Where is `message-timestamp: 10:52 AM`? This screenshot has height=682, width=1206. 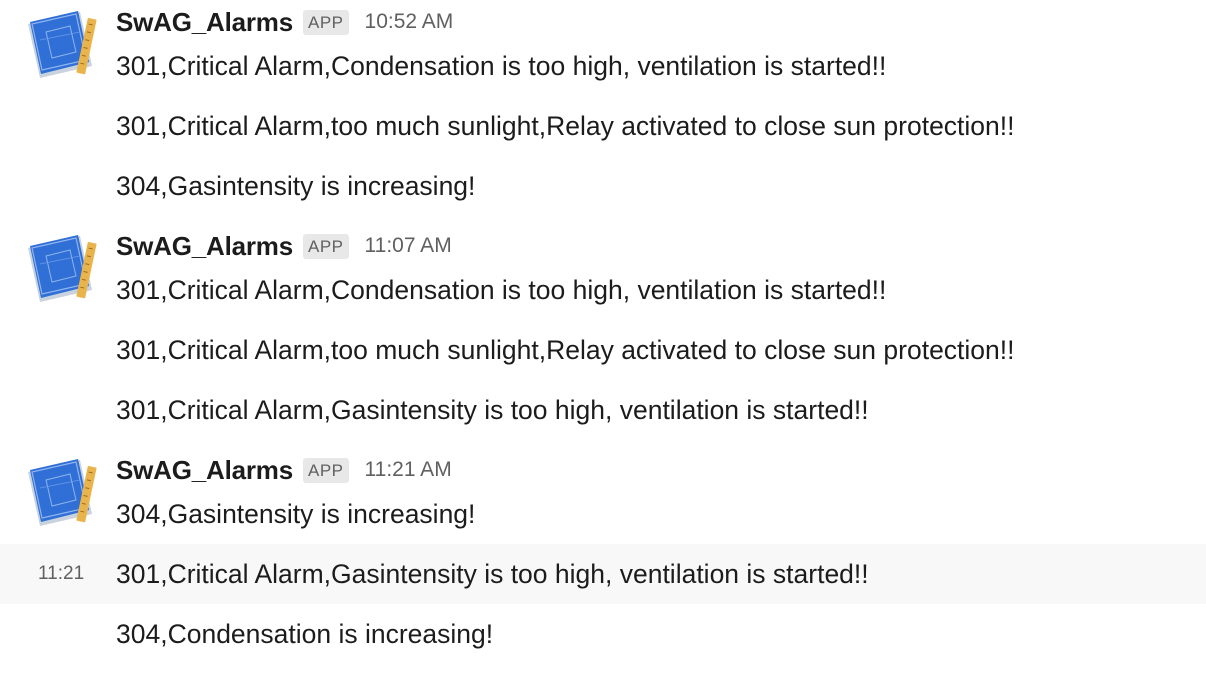
message-timestamp: 10:52 AM is located at coordinates (409, 21).